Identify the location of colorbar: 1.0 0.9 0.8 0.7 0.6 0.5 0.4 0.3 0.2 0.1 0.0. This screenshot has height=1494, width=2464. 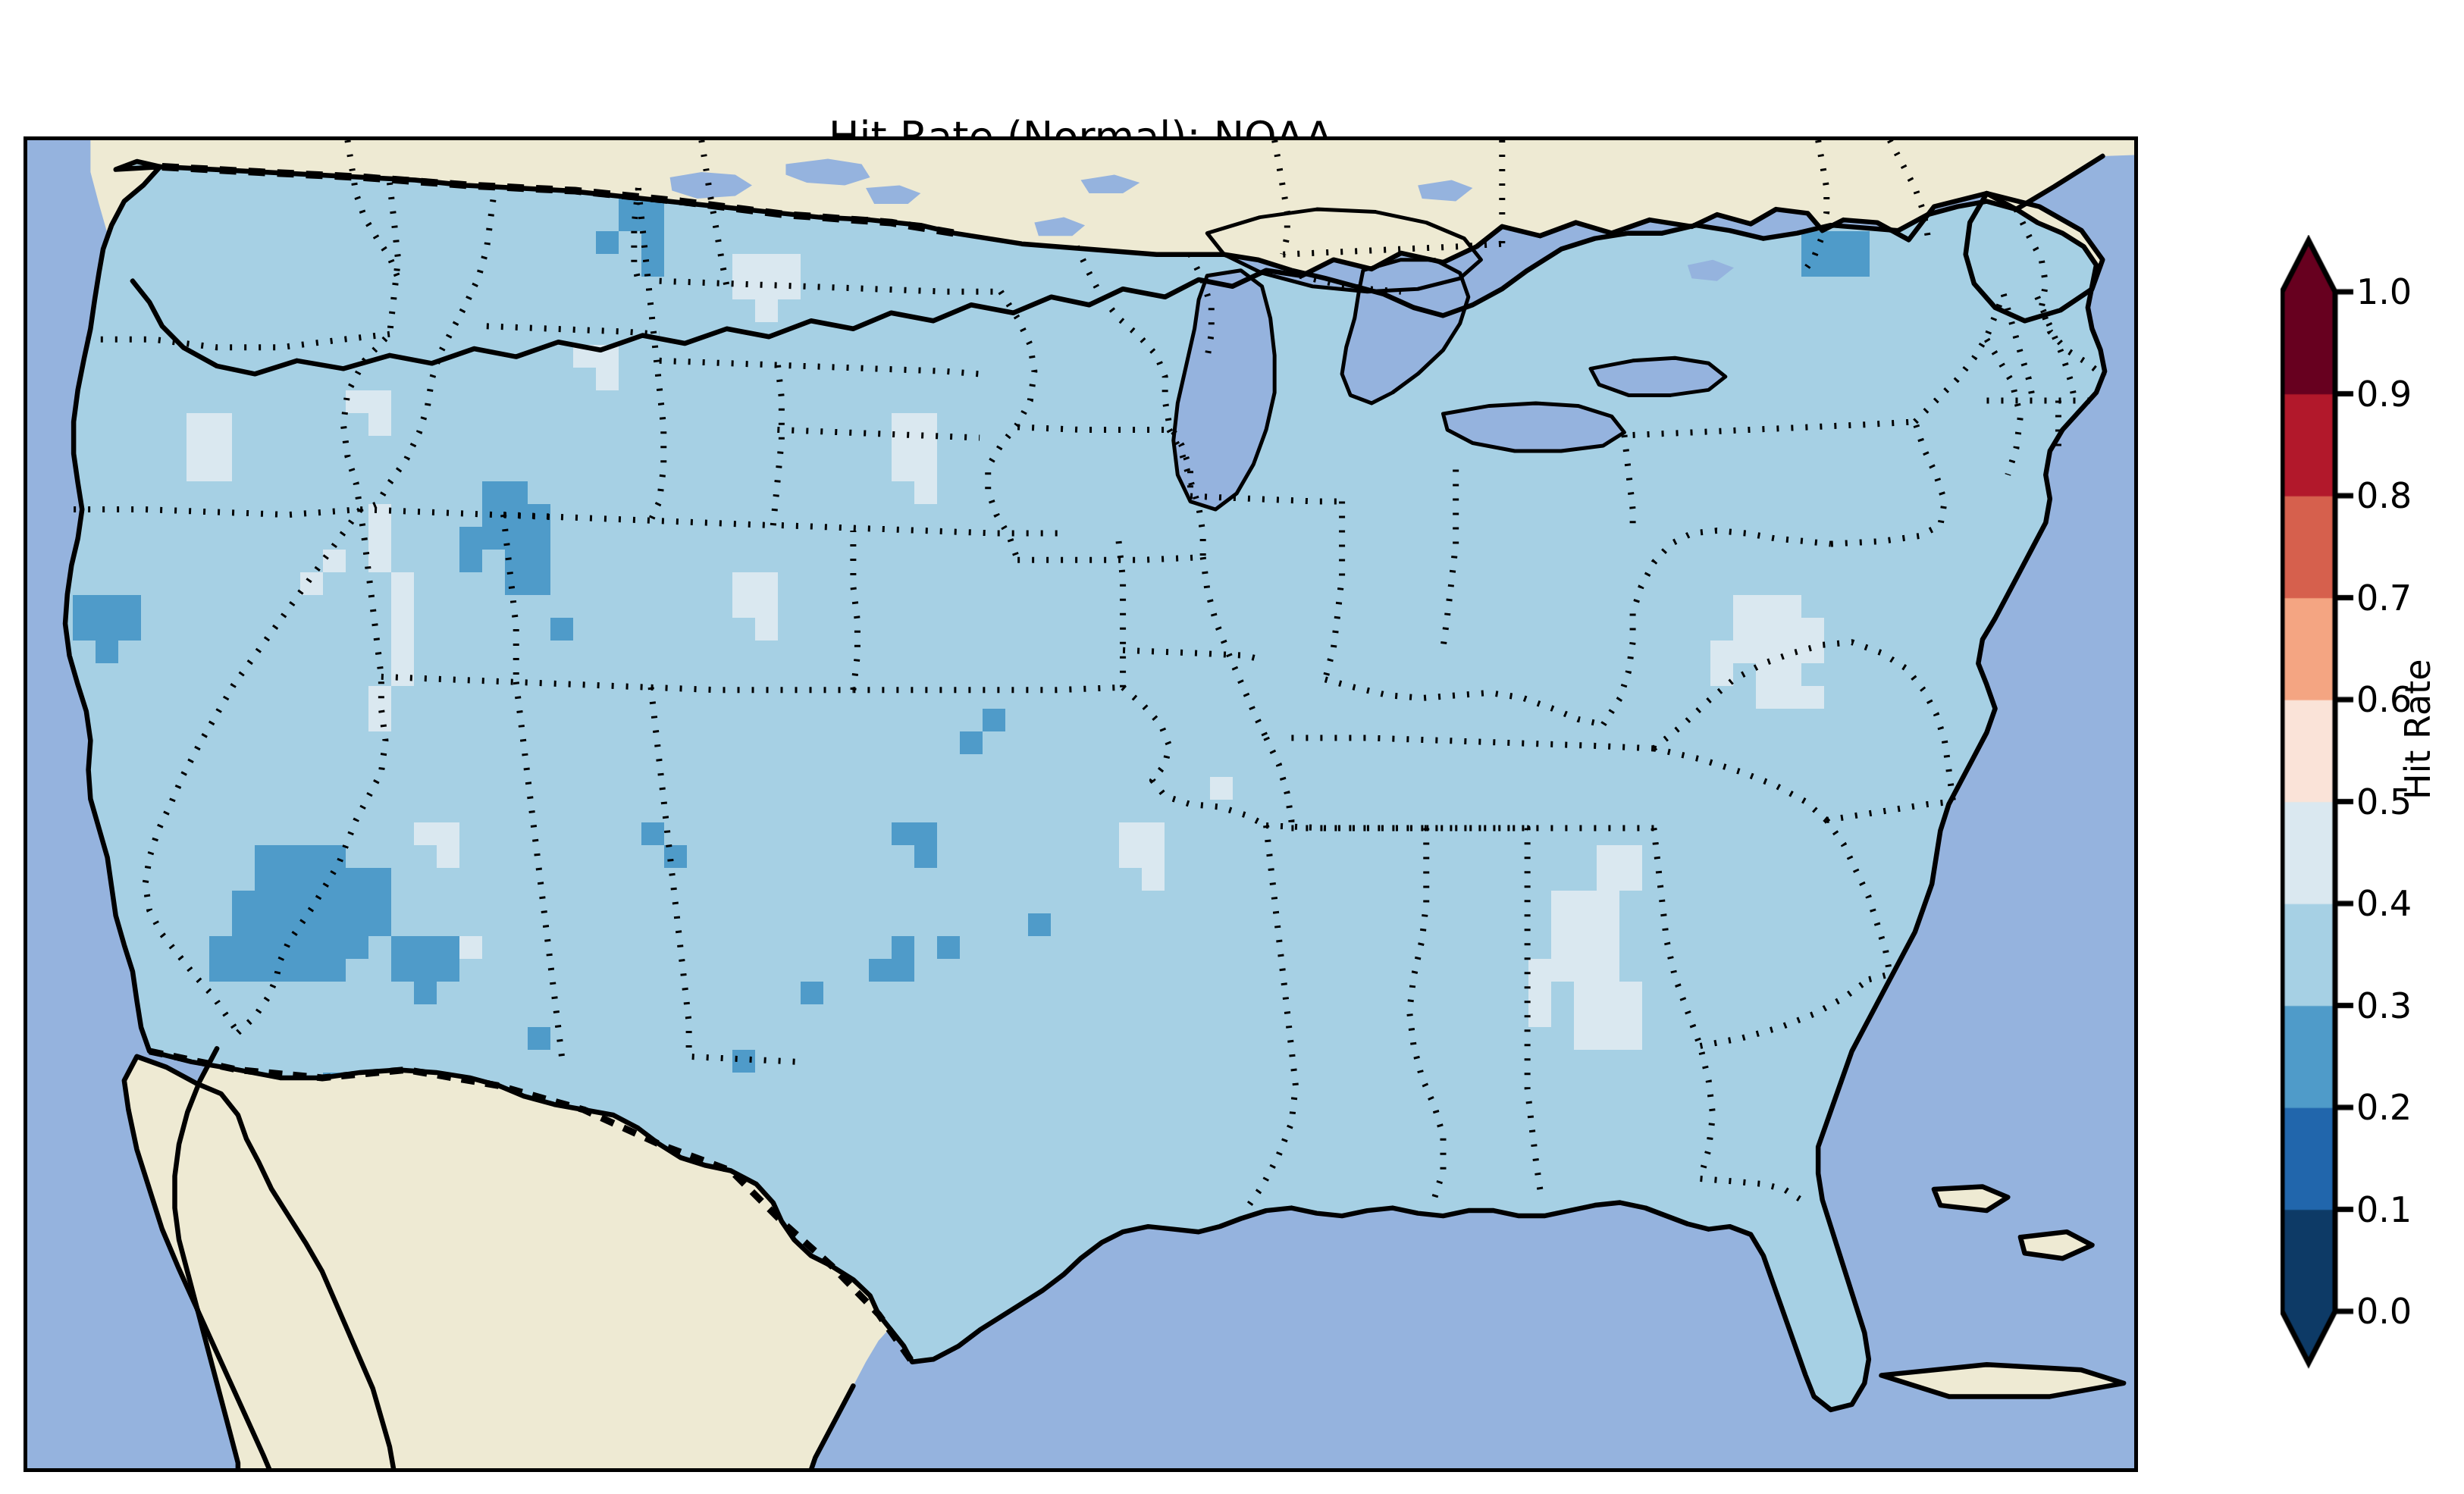
(2371, 803).